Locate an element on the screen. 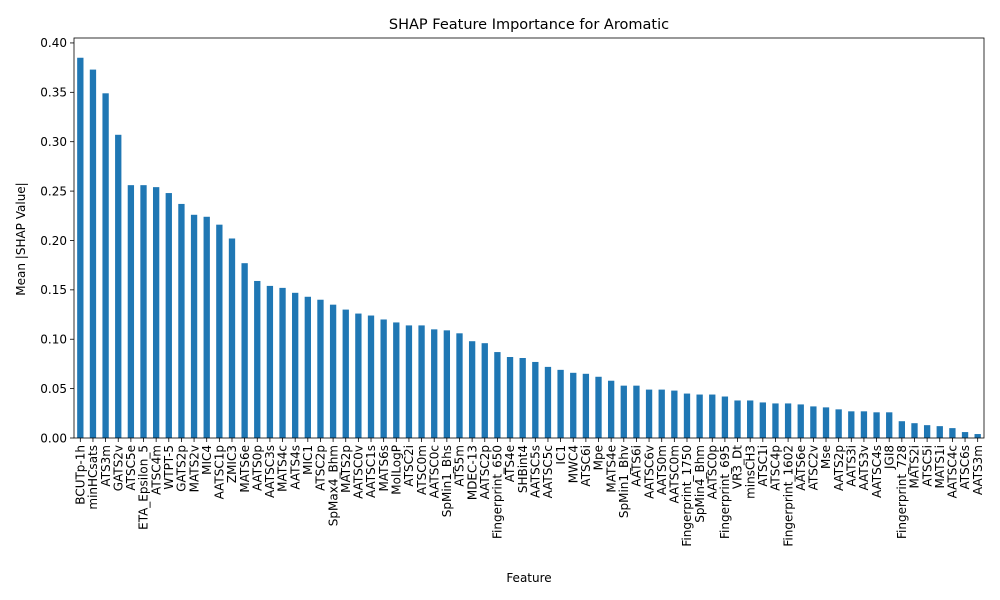 This screenshot has width=1000, height=600. x-tick-label: MATS2i is located at coordinates (915, 467).